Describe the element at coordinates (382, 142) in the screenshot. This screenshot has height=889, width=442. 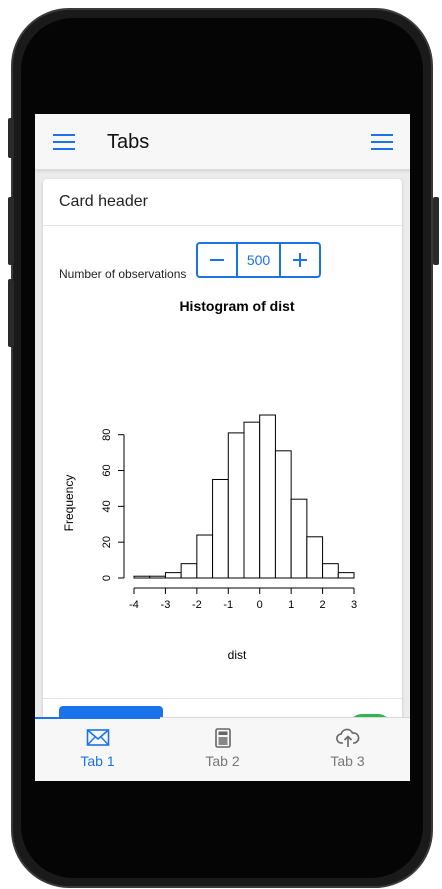
I see `right-menu-icon` at that location.